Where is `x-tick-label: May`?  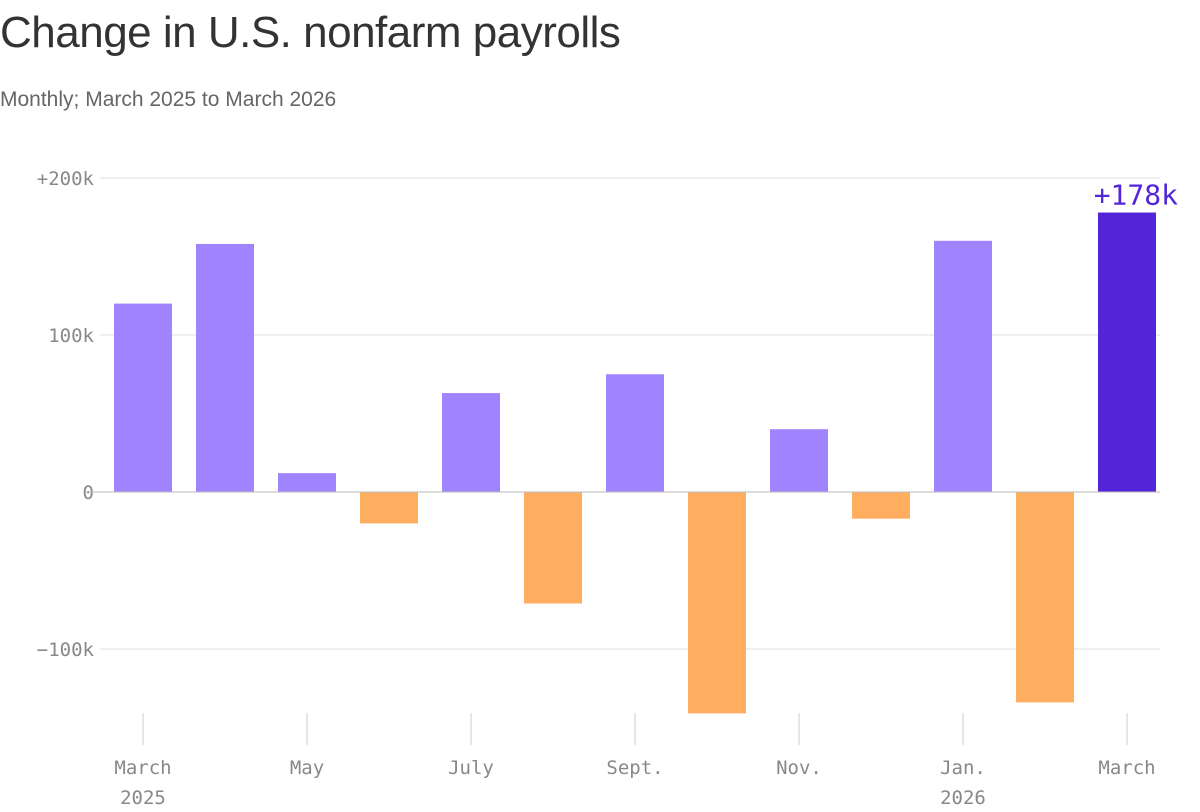 x-tick-label: May is located at coordinates (307, 768).